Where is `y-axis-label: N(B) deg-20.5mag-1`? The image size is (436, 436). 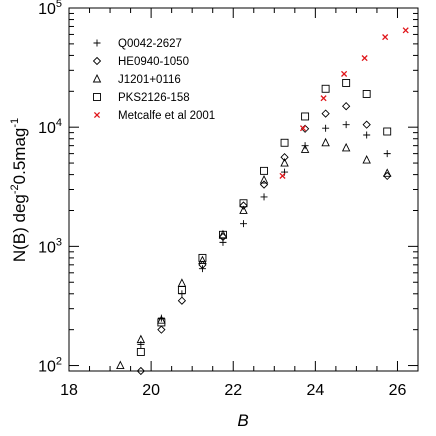 y-axis-label: N(B) deg-20.5mag-1 is located at coordinates (19, 190).